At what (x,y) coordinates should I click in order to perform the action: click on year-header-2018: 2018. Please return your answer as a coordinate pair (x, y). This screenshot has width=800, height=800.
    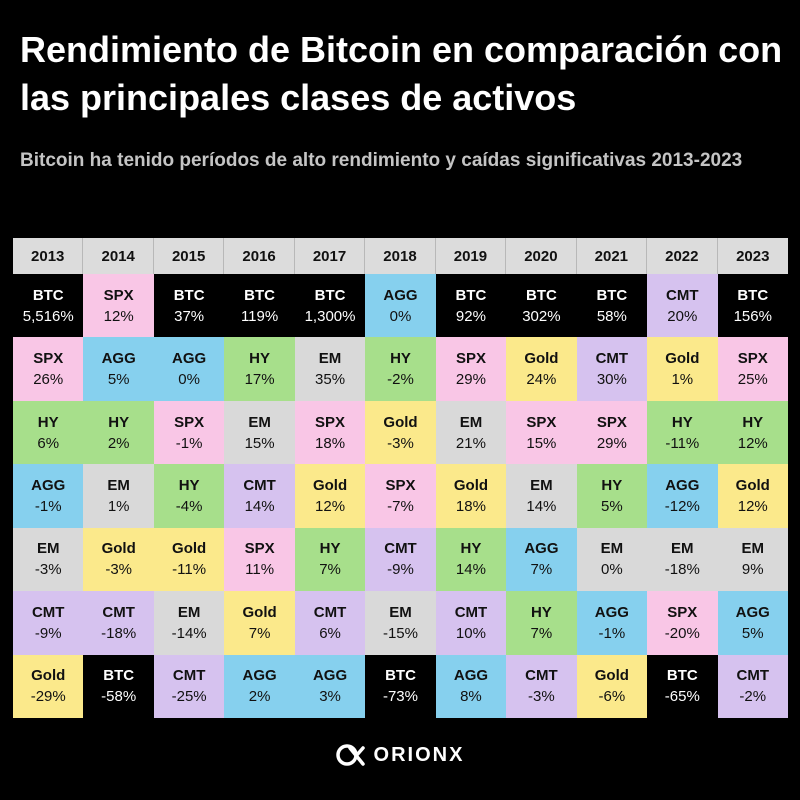
    Looking at the image, I should click on (400, 256).